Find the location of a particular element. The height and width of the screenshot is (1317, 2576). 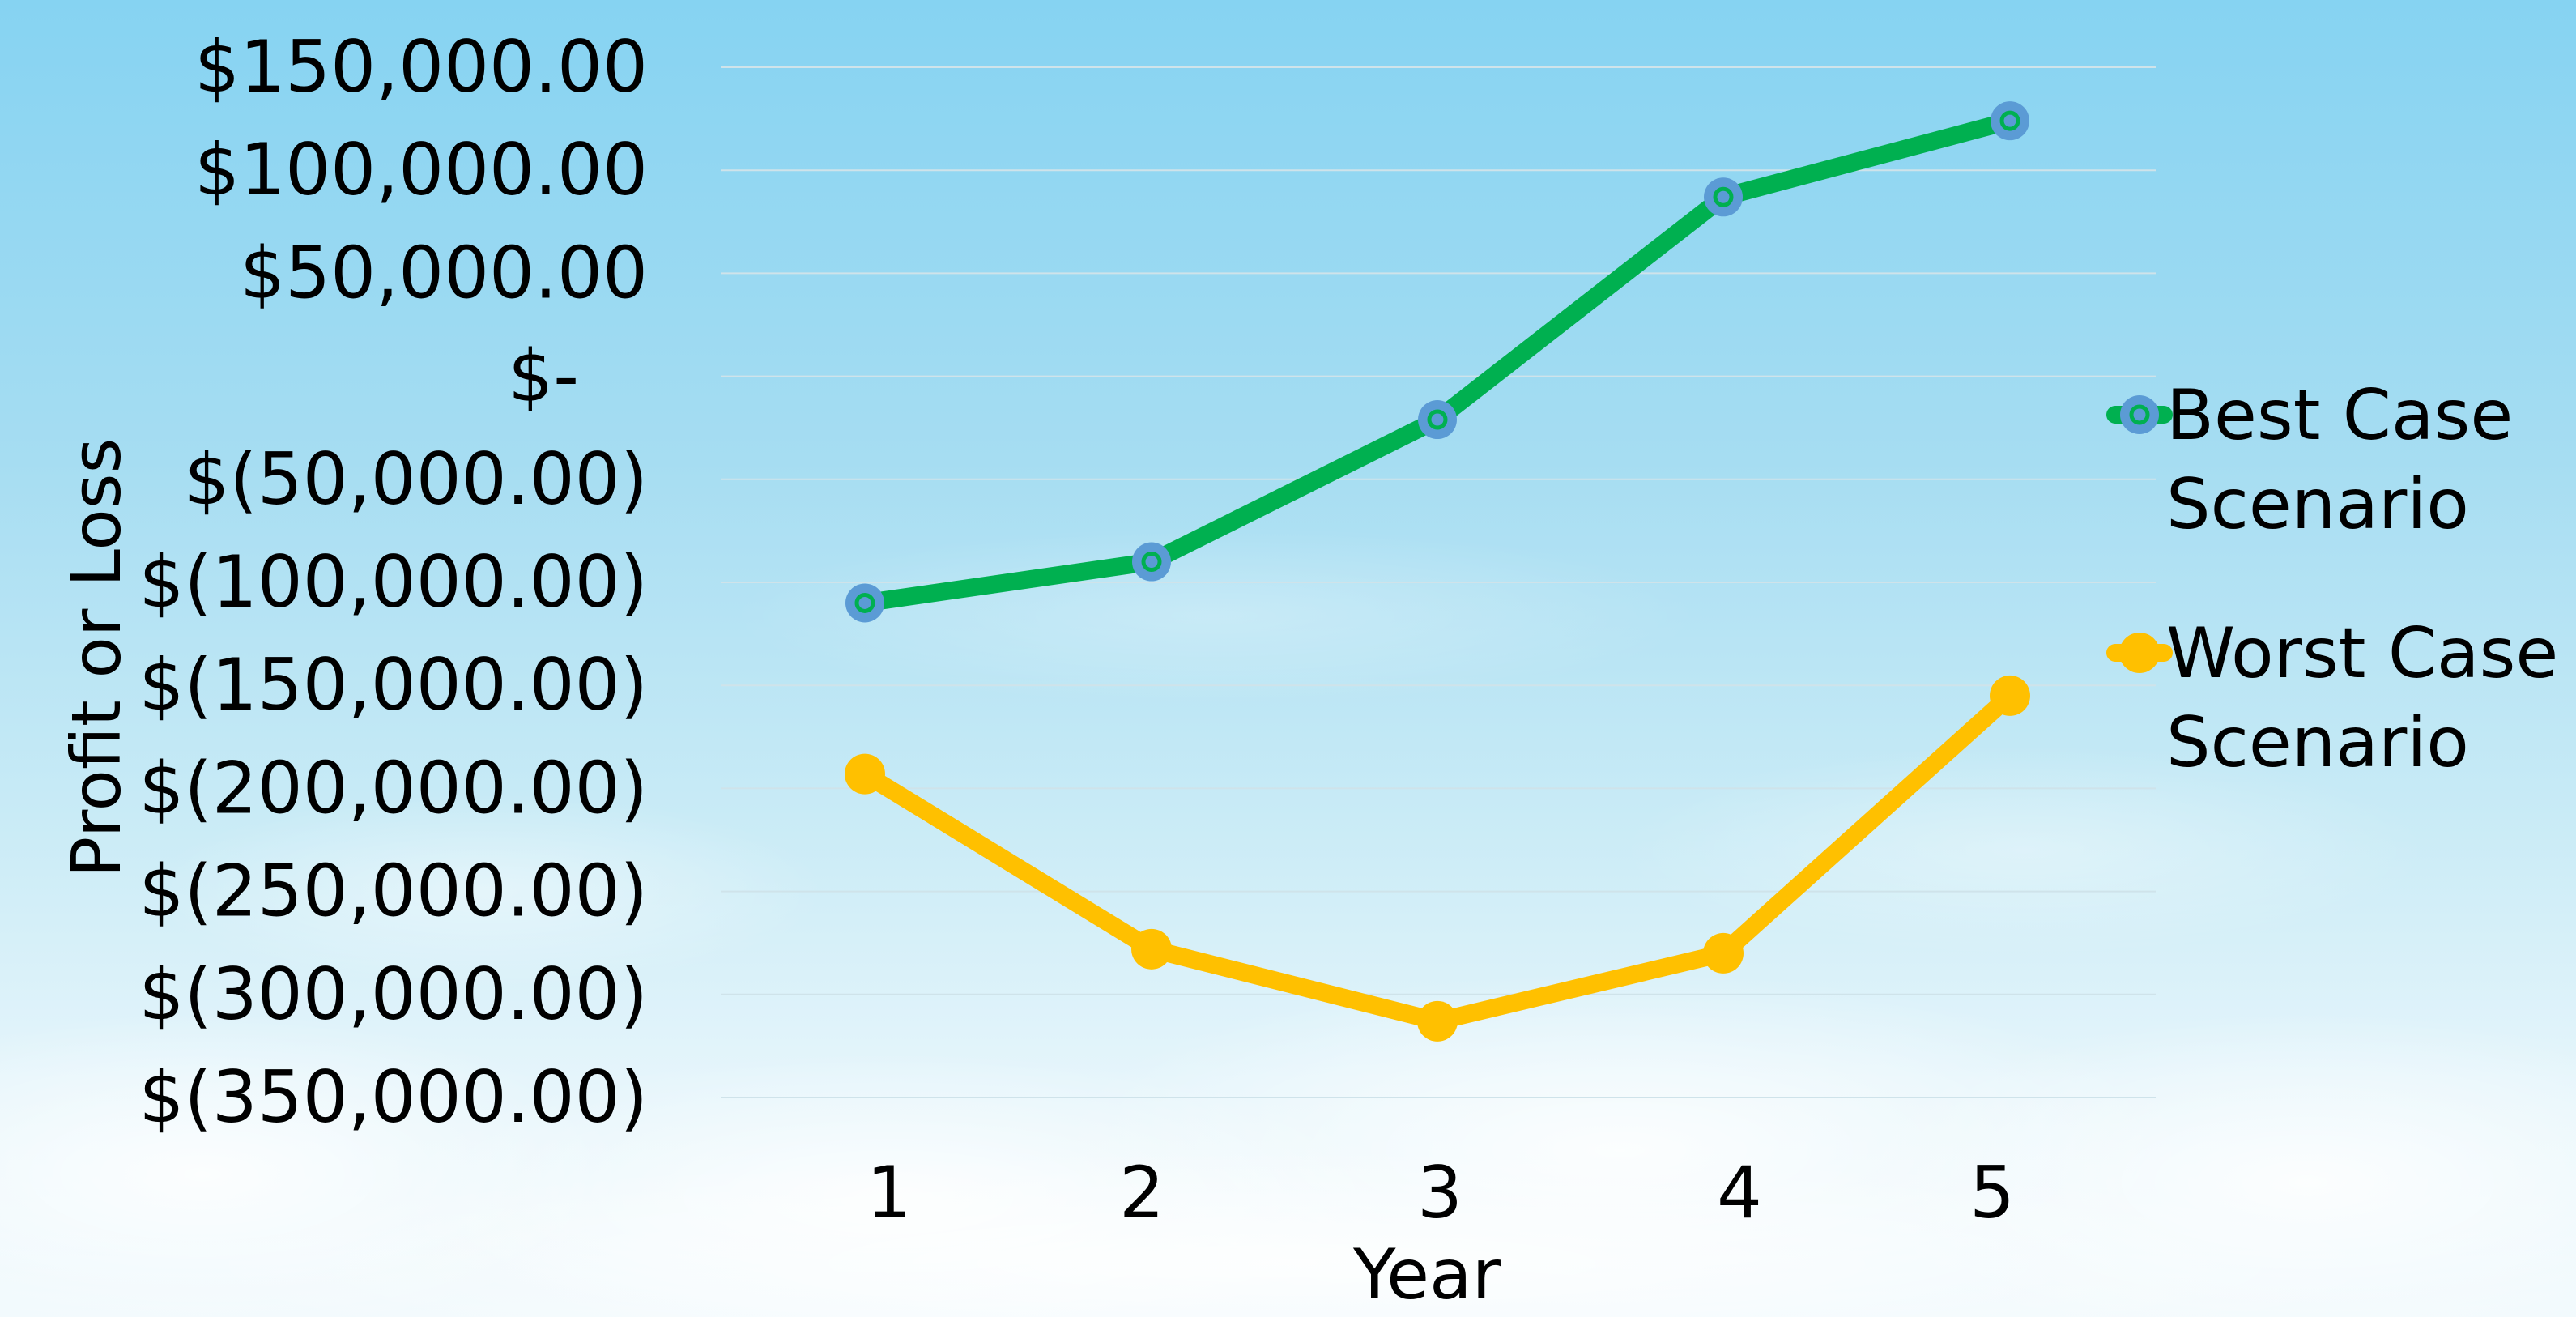

x-axis-title: Year is located at coordinates (1426, 1274).